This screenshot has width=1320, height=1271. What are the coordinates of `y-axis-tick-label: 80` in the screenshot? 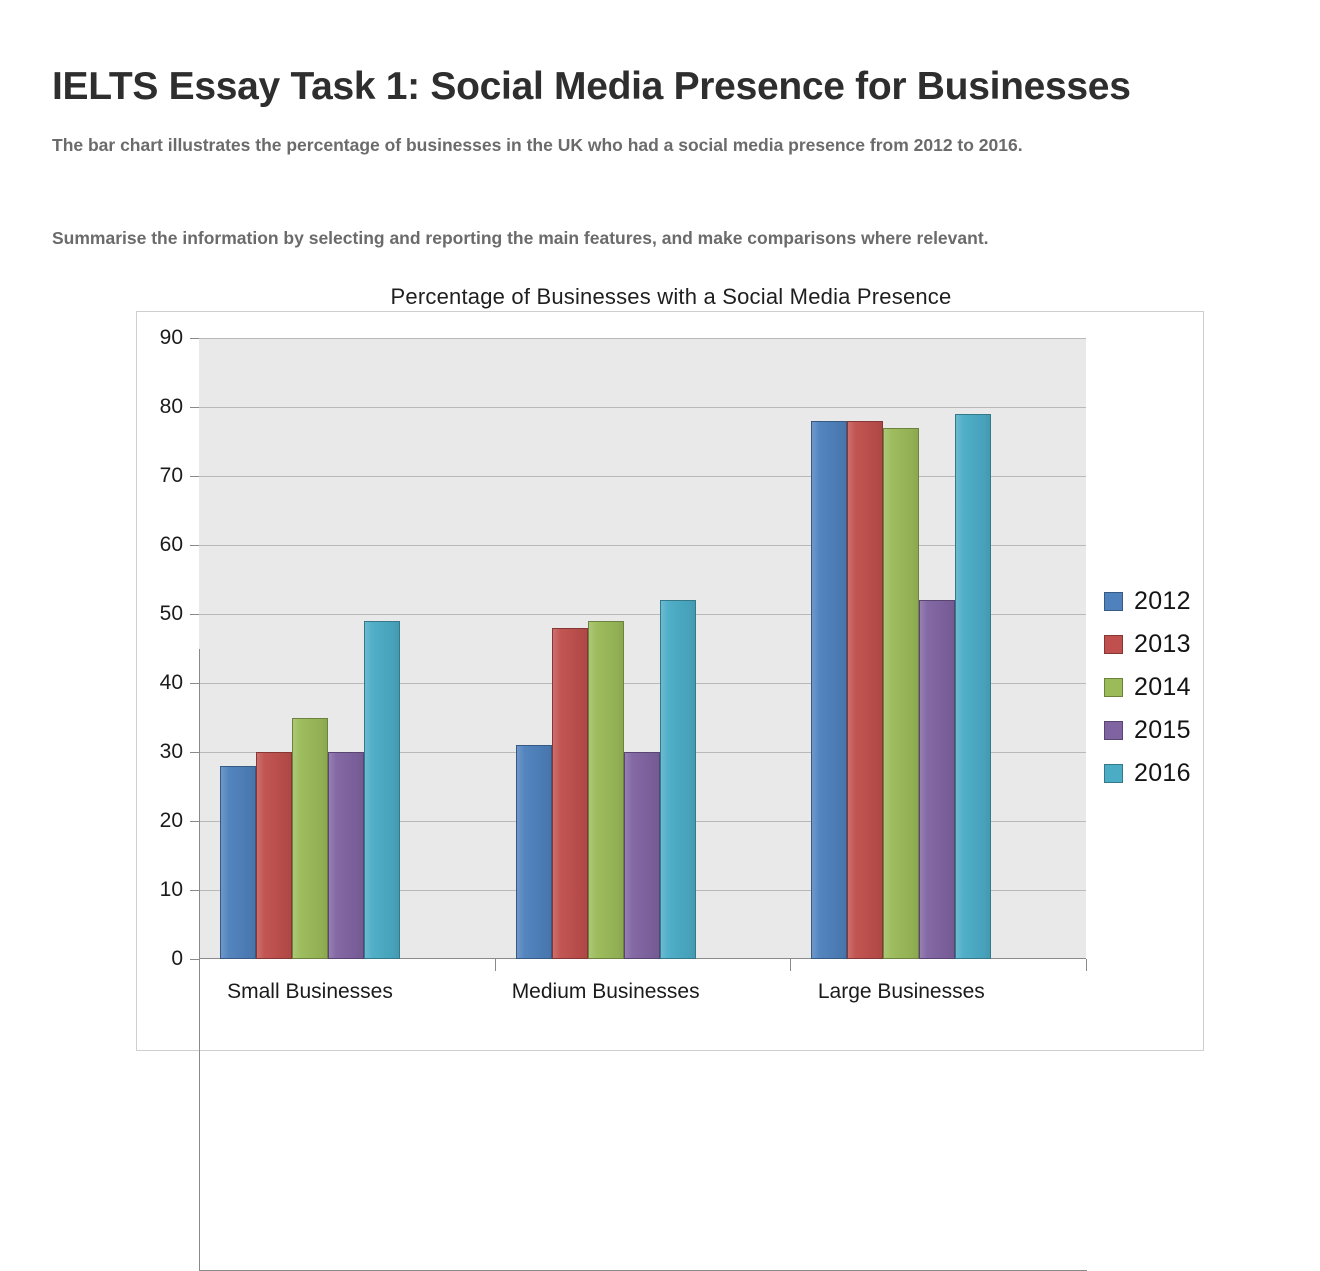 It's located at (171, 406).